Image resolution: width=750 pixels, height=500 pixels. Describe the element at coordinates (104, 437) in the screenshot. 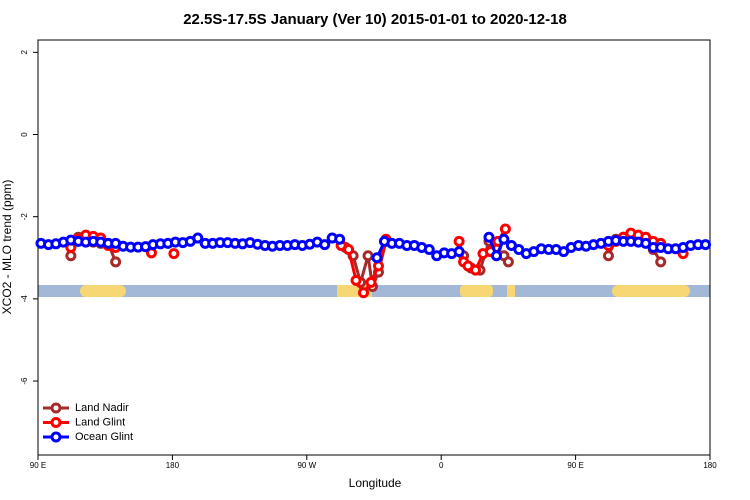

I see `legend-label: Ocean Glint` at that location.